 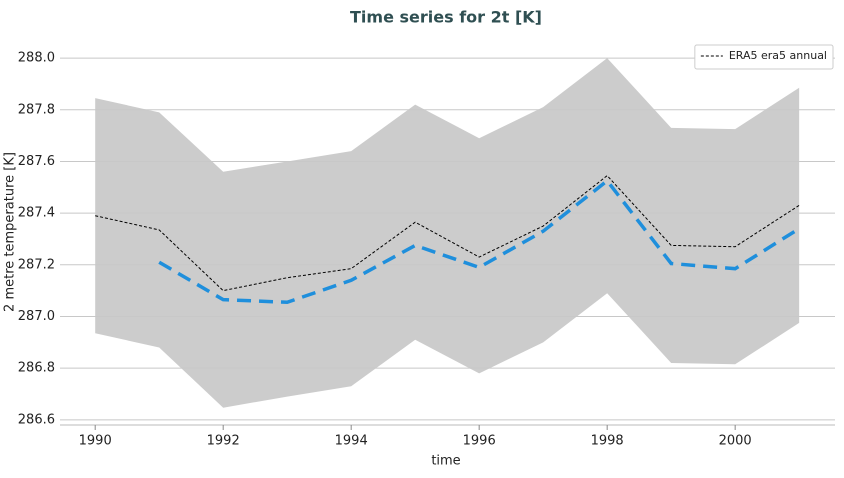 I want to click on x-tick-label: 2000, so click(x=735, y=441).